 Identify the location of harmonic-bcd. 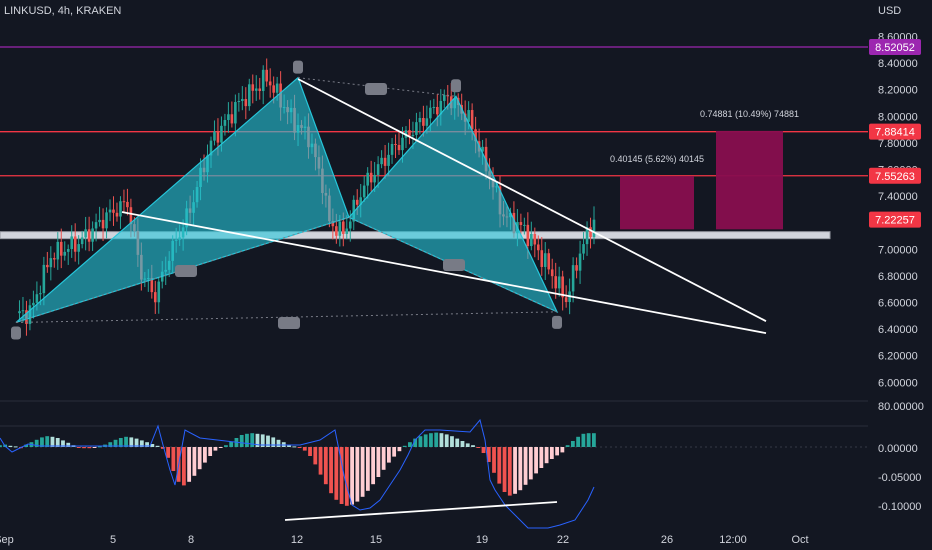
(453, 204).